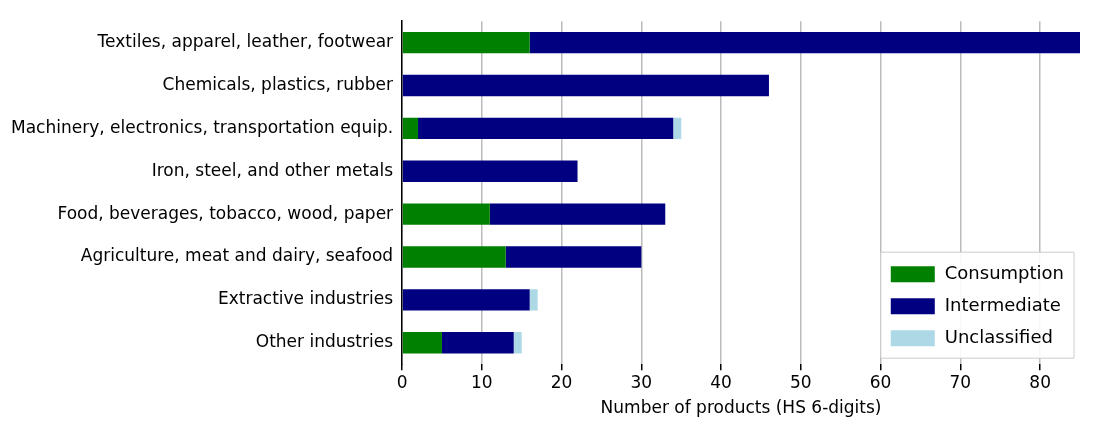 Image resolution: width=1112 pixels, height=421 pixels. What do you see at coordinates (960, 381) in the screenshot?
I see `x-tick-label: 70` at bounding box center [960, 381].